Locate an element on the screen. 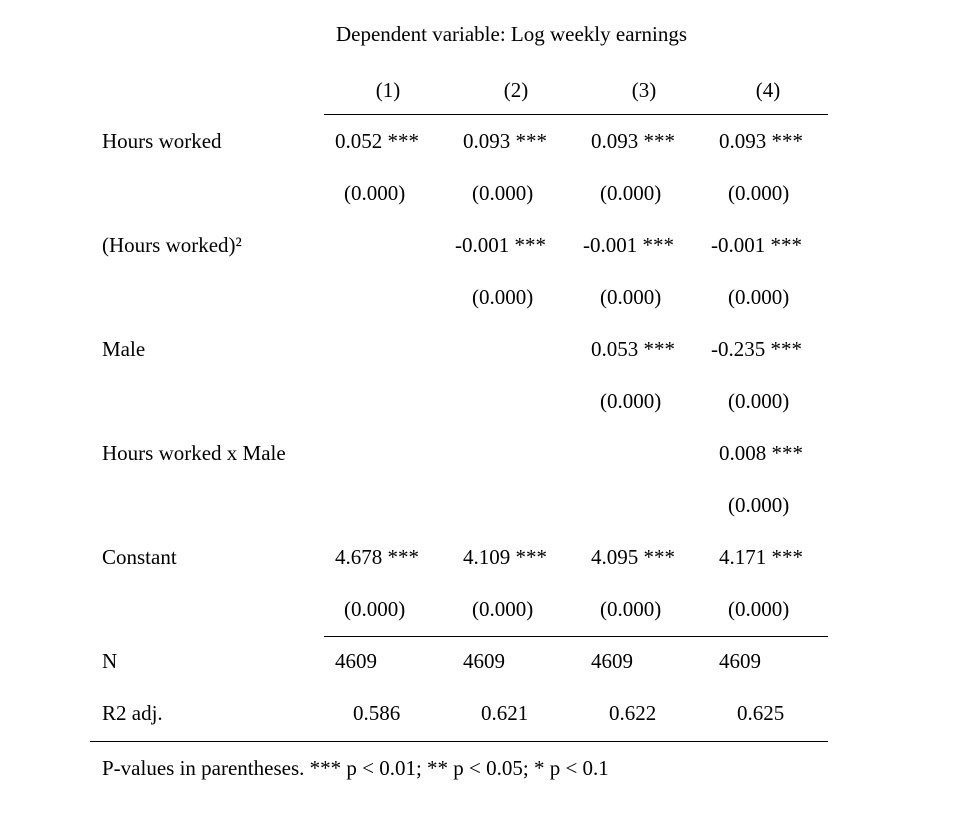 Image resolution: width=963 pixels, height=821 pixels. column-header-row: (1) (2) (3) (4) is located at coordinates (459, 90).